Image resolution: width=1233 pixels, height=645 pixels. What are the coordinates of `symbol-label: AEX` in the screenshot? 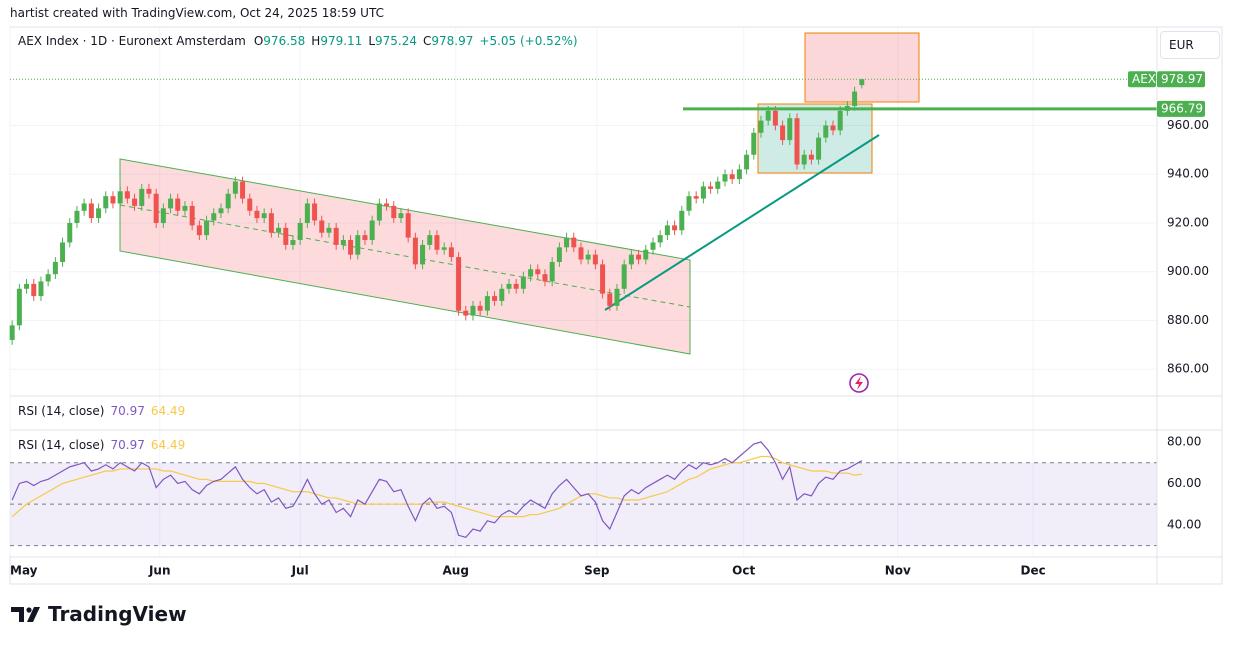 It's located at (1144, 79).